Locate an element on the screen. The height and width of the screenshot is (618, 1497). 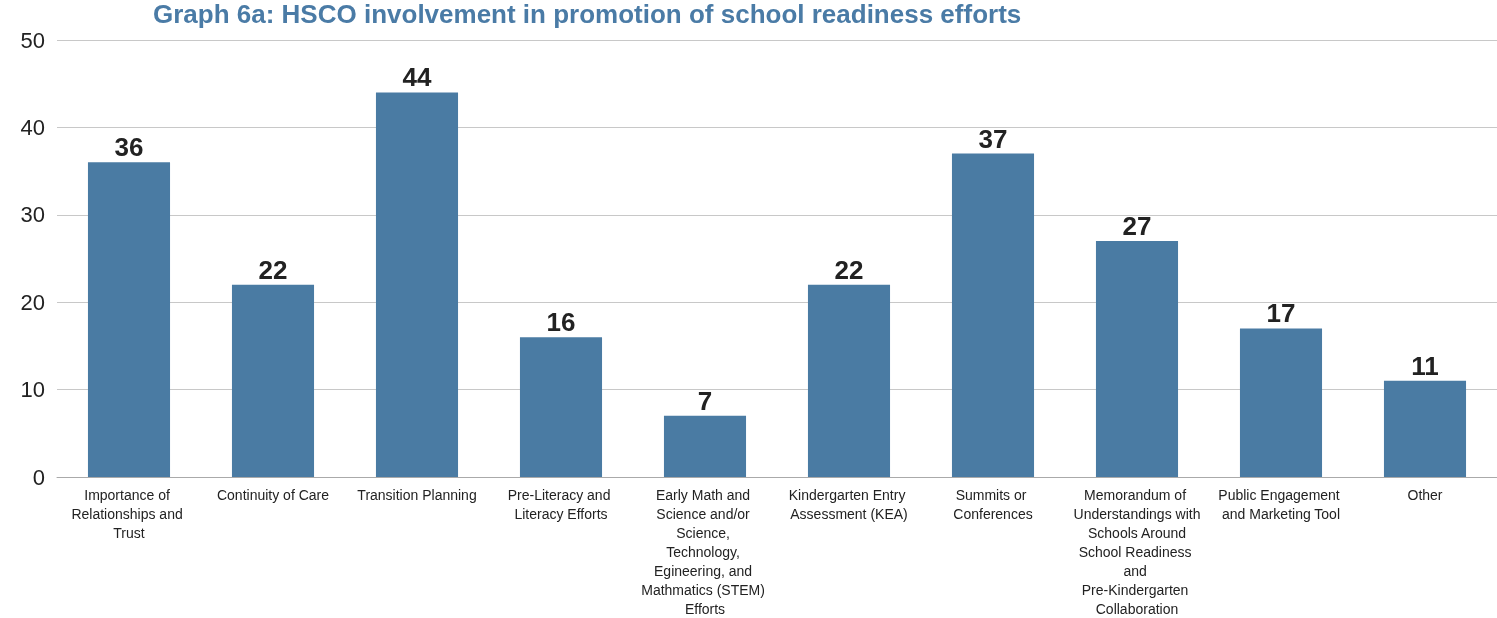
x-tick-label: Importance of Relationships and Trust is located at coordinates (129, 513).